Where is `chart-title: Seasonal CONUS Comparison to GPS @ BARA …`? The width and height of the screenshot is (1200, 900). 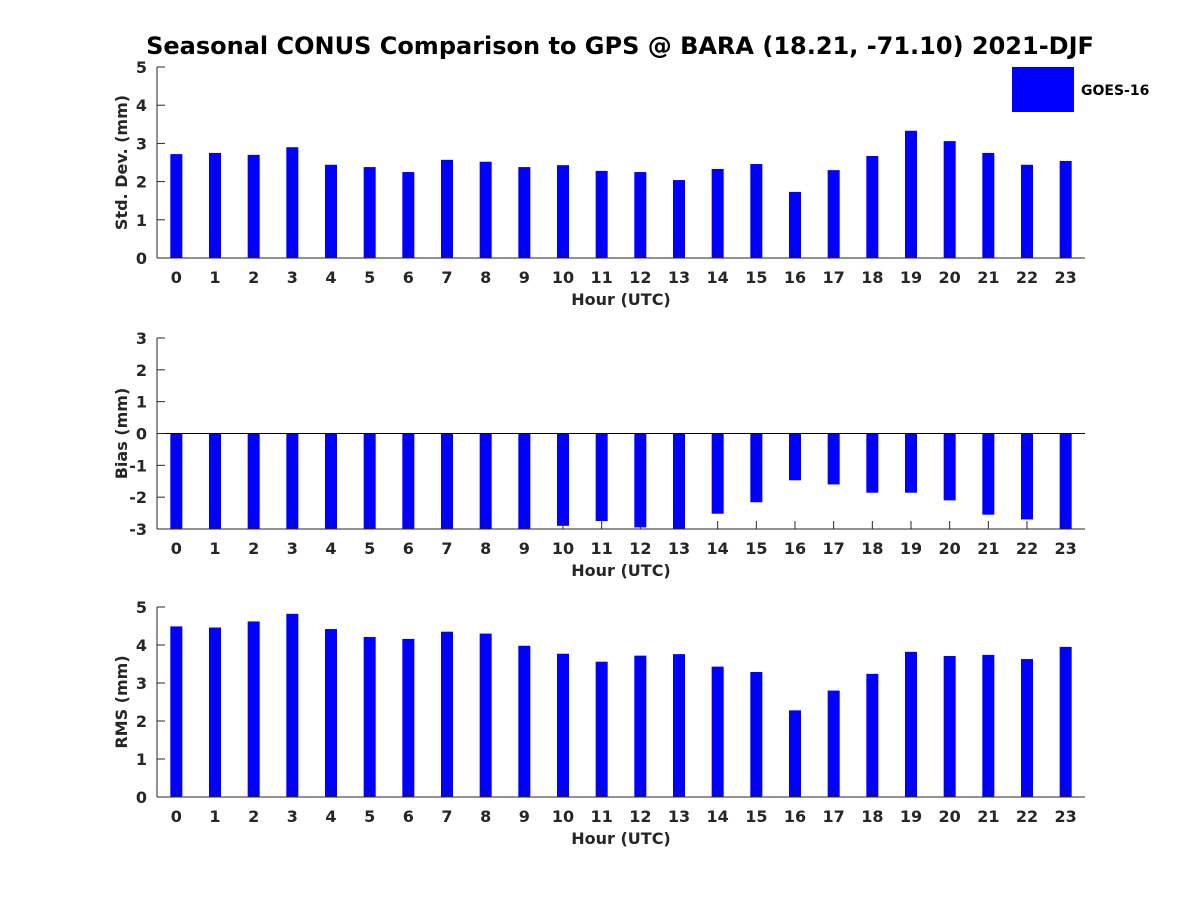 chart-title: Seasonal CONUS Comparison to GPS @ BARA … is located at coordinates (620, 46).